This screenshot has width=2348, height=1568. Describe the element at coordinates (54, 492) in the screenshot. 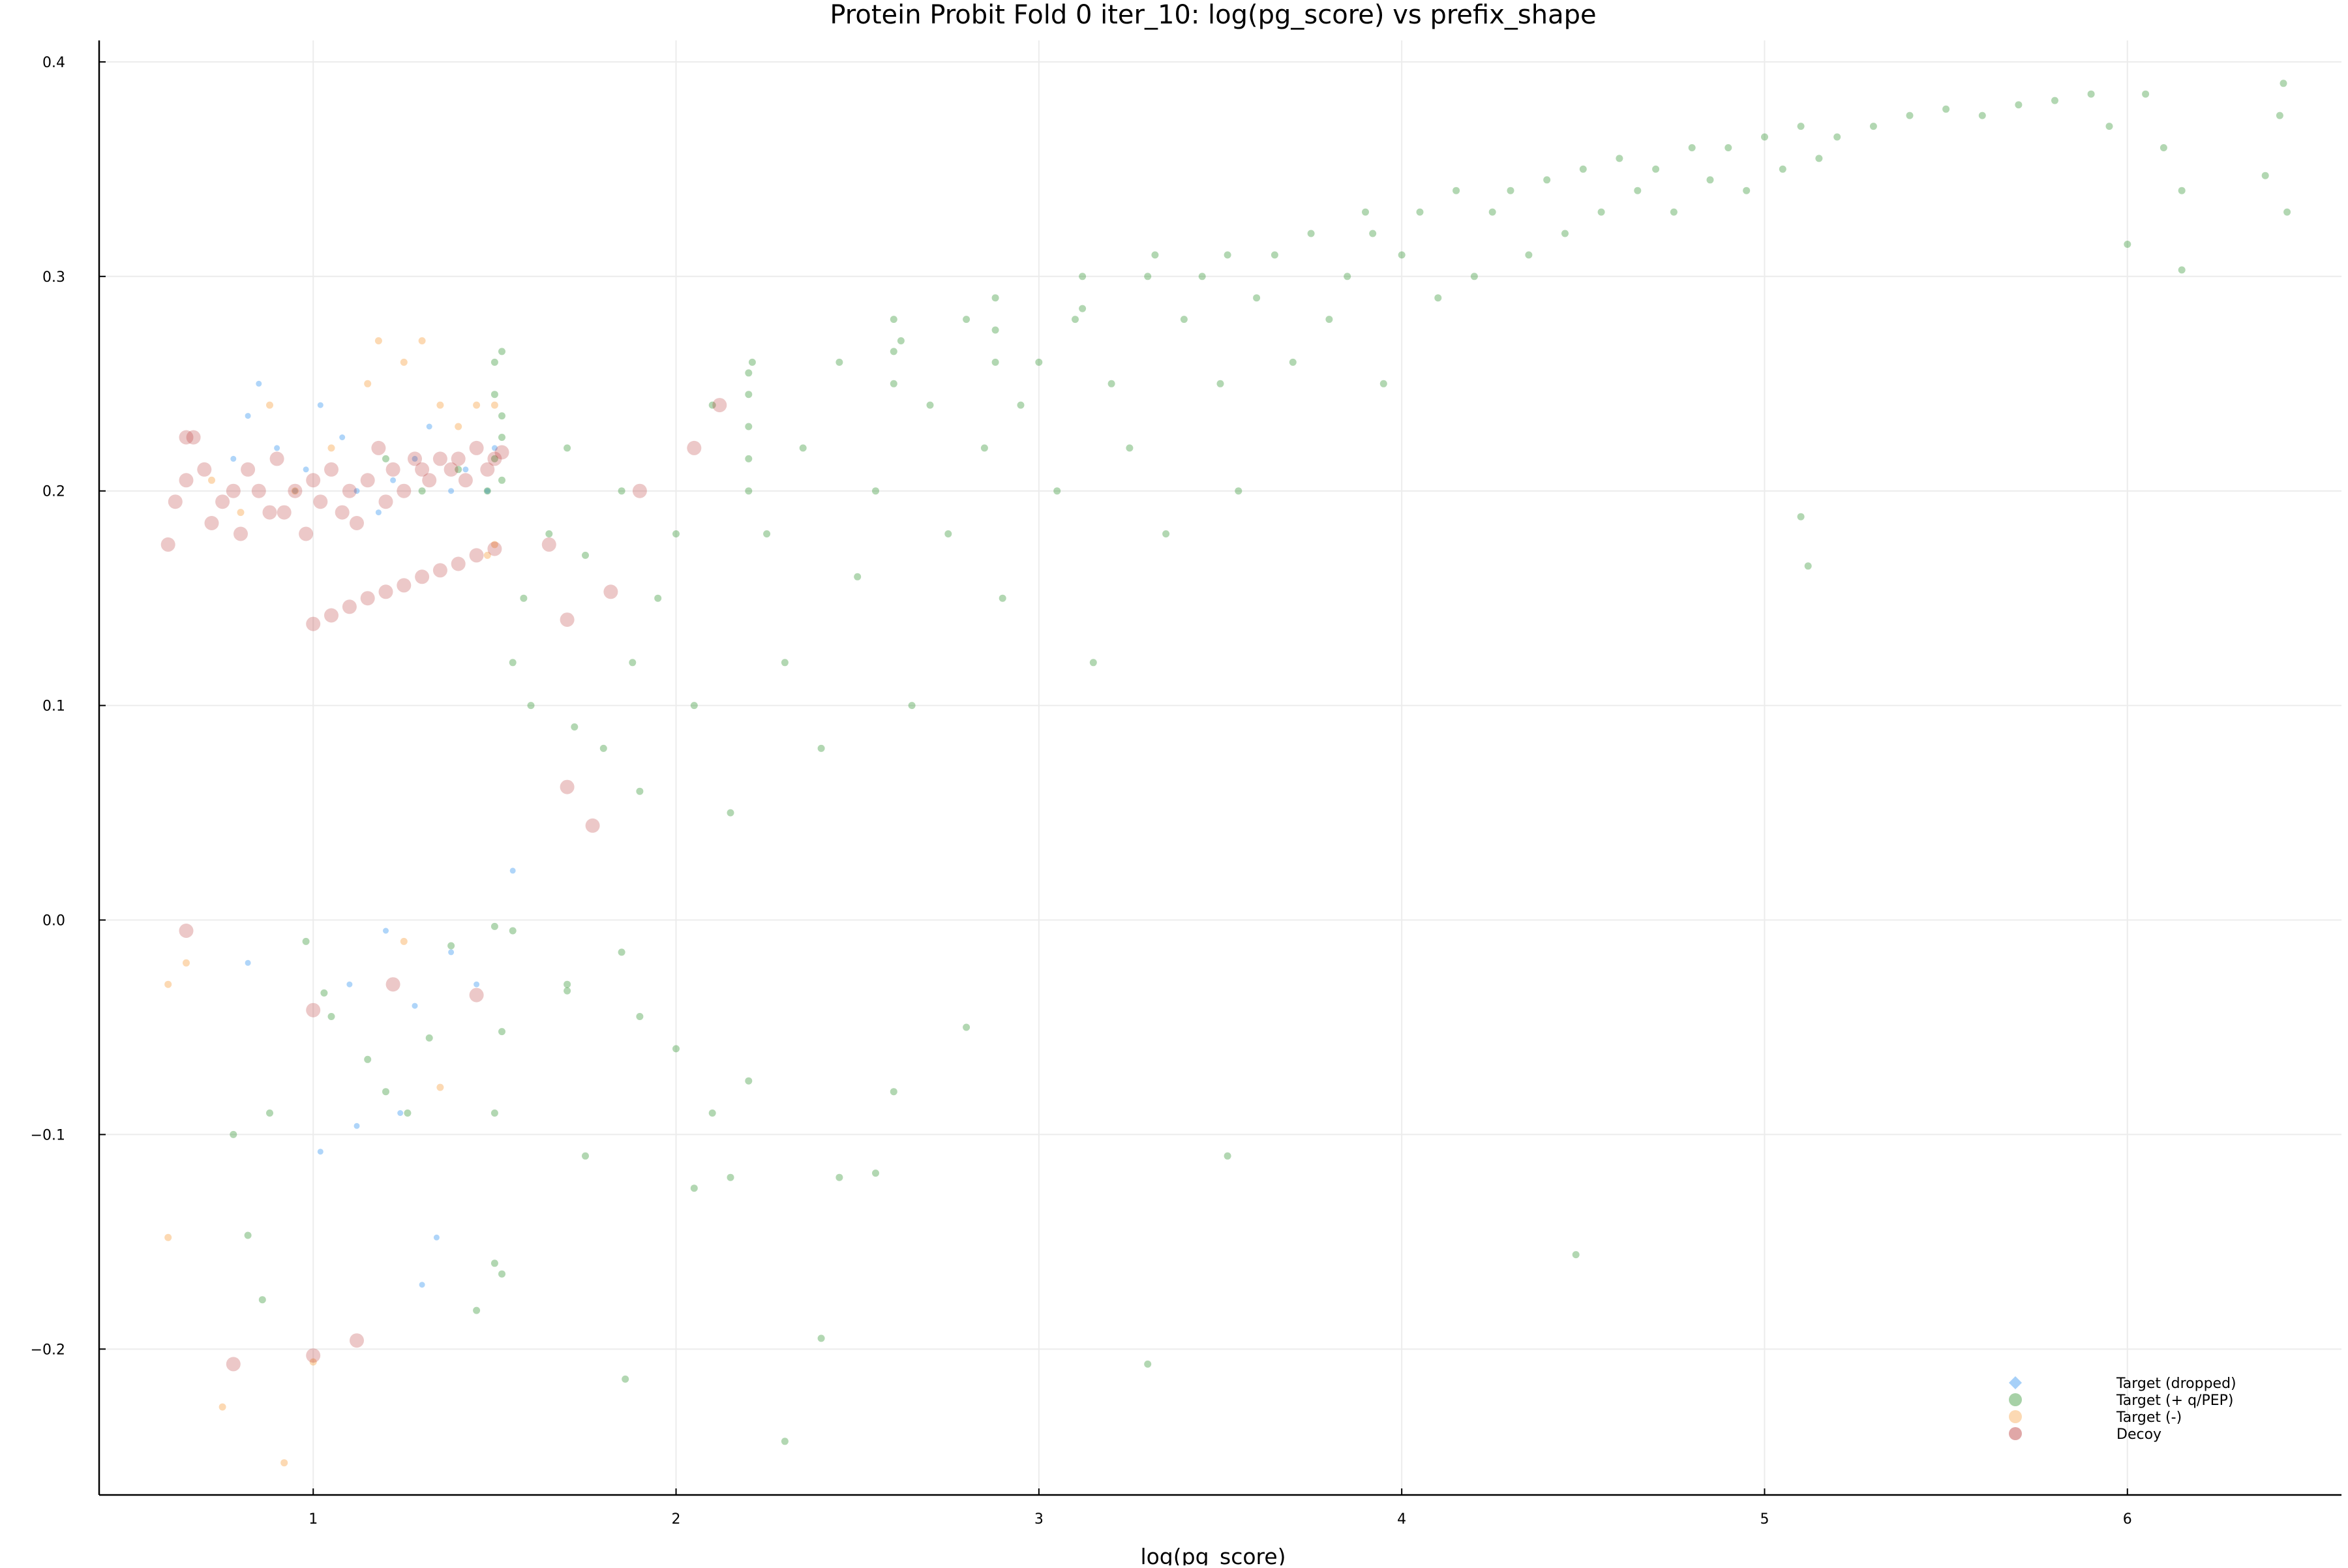

I see `y-tick-label: 0.2` at that location.